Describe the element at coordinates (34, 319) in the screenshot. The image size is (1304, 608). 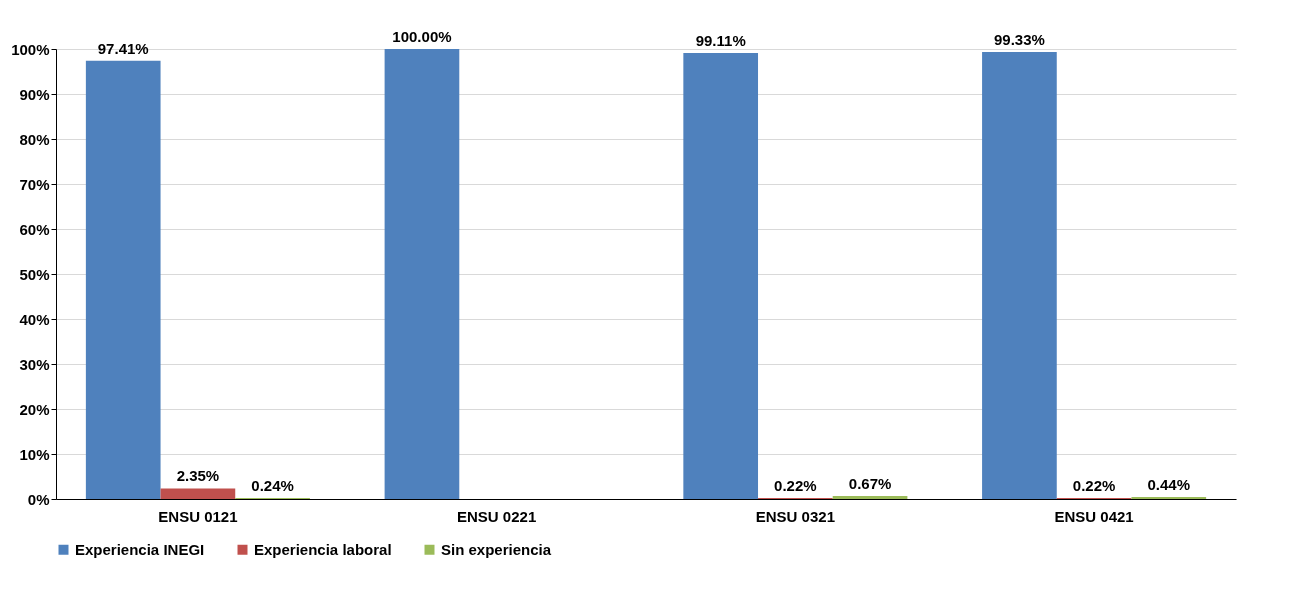
I see `y-tick-label: 40%` at that location.